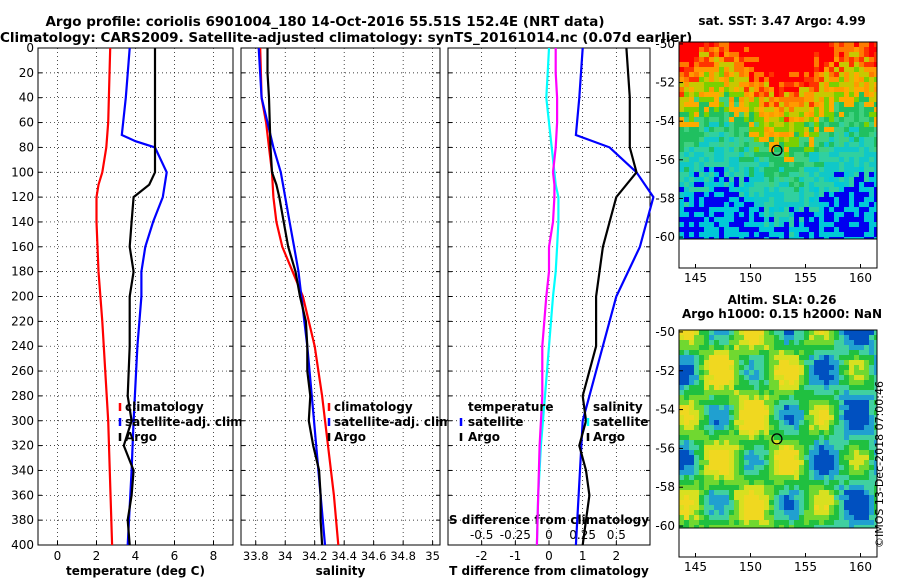 The image size is (900, 580). Describe the element at coordinates (665, 487) in the screenshot. I see `sla-ytick-label: -58` at that location.